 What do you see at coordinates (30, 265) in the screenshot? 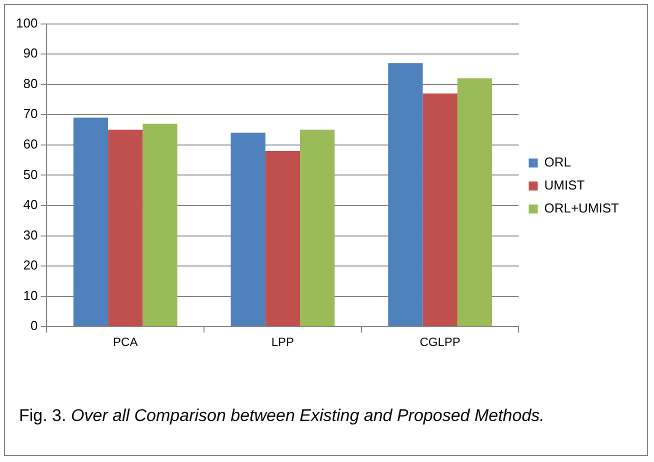
I see `y-tick-label: 20` at bounding box center [30, 265].